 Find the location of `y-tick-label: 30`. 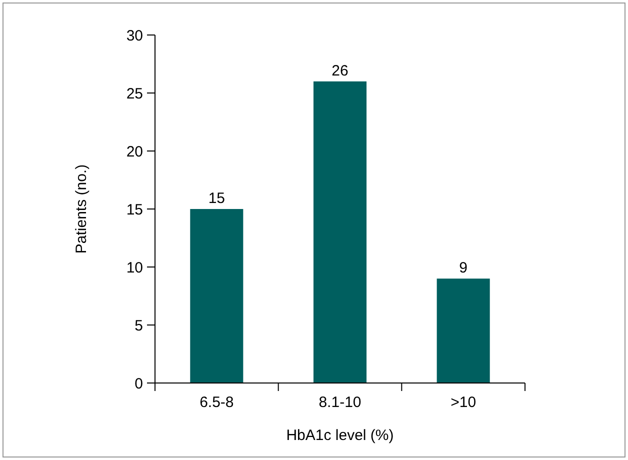

y-tick-label: 30 is located at coordinates (134, 35).